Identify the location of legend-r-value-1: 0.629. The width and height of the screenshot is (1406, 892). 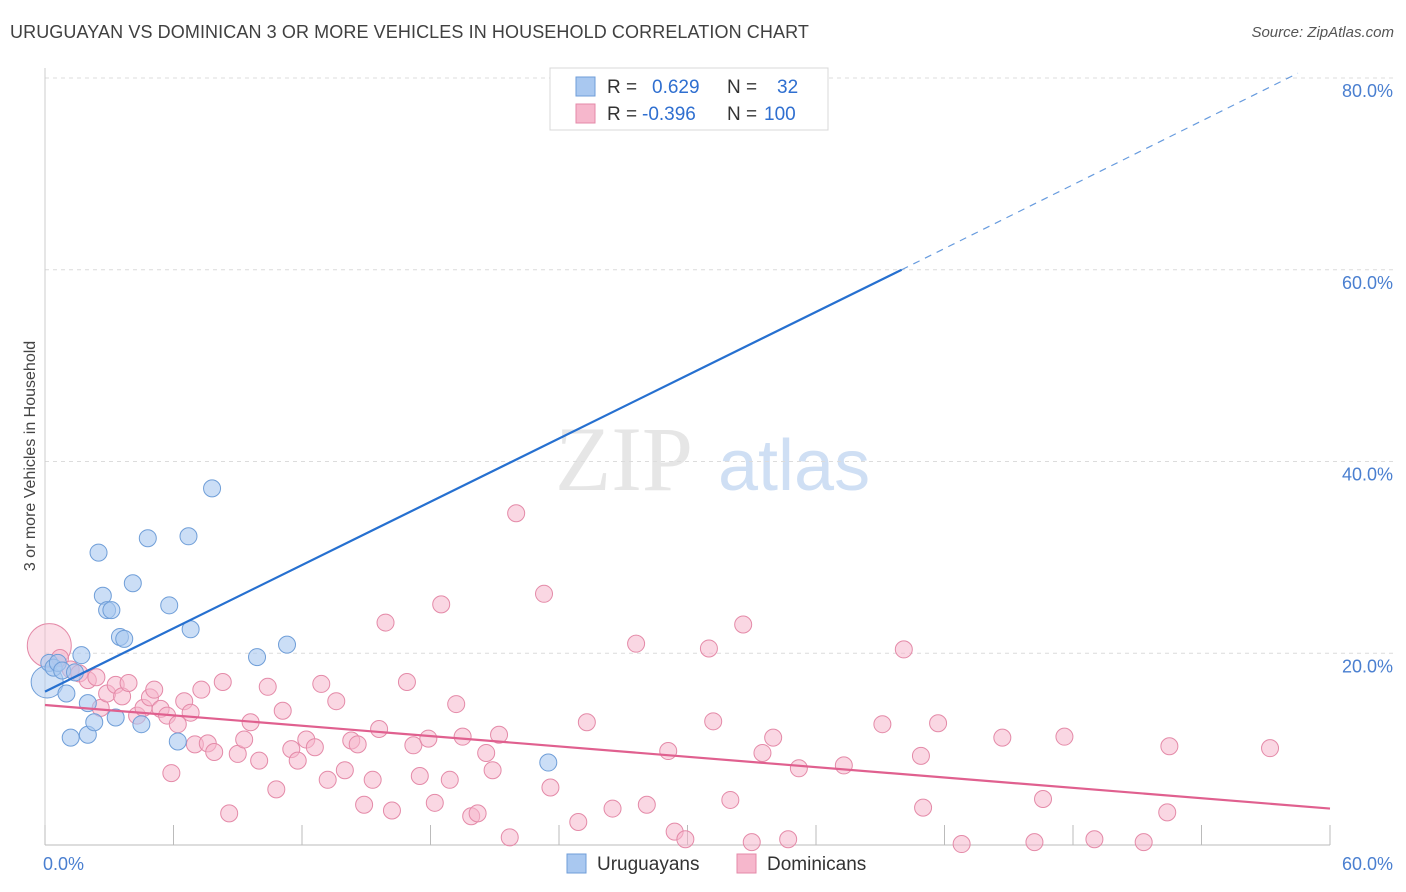
(676, 87).